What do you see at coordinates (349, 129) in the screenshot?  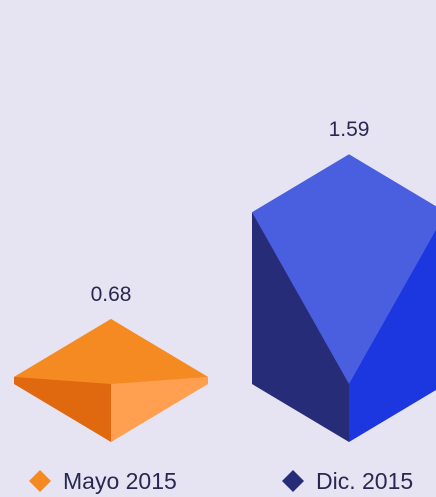 I see `value-label-dic-2015: 1.59` at bounding box center [349, 129].